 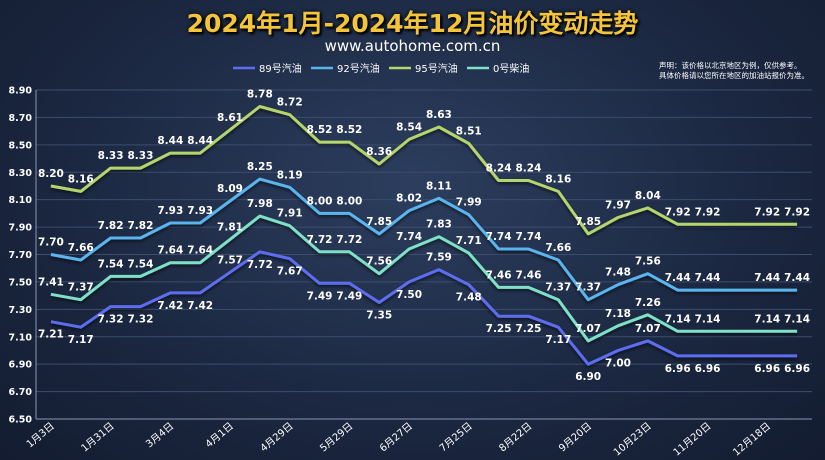 What do you see at coordinates (200, 251) in the screenshot?
I see `data-label: 7.64` at bounding box center [200, 251].